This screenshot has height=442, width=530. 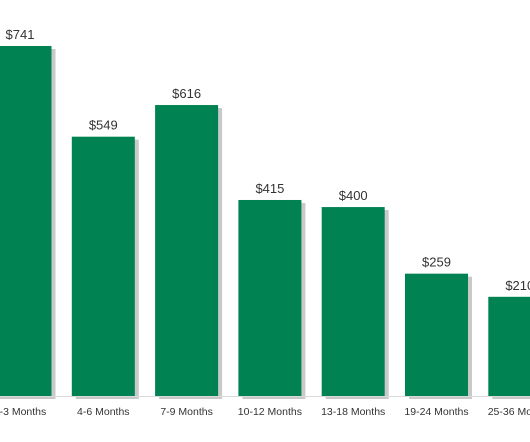 What do you see at coordinates (186, 93) in the screenshot?
I see `data-label: $616` at bounding box center [186, 93].